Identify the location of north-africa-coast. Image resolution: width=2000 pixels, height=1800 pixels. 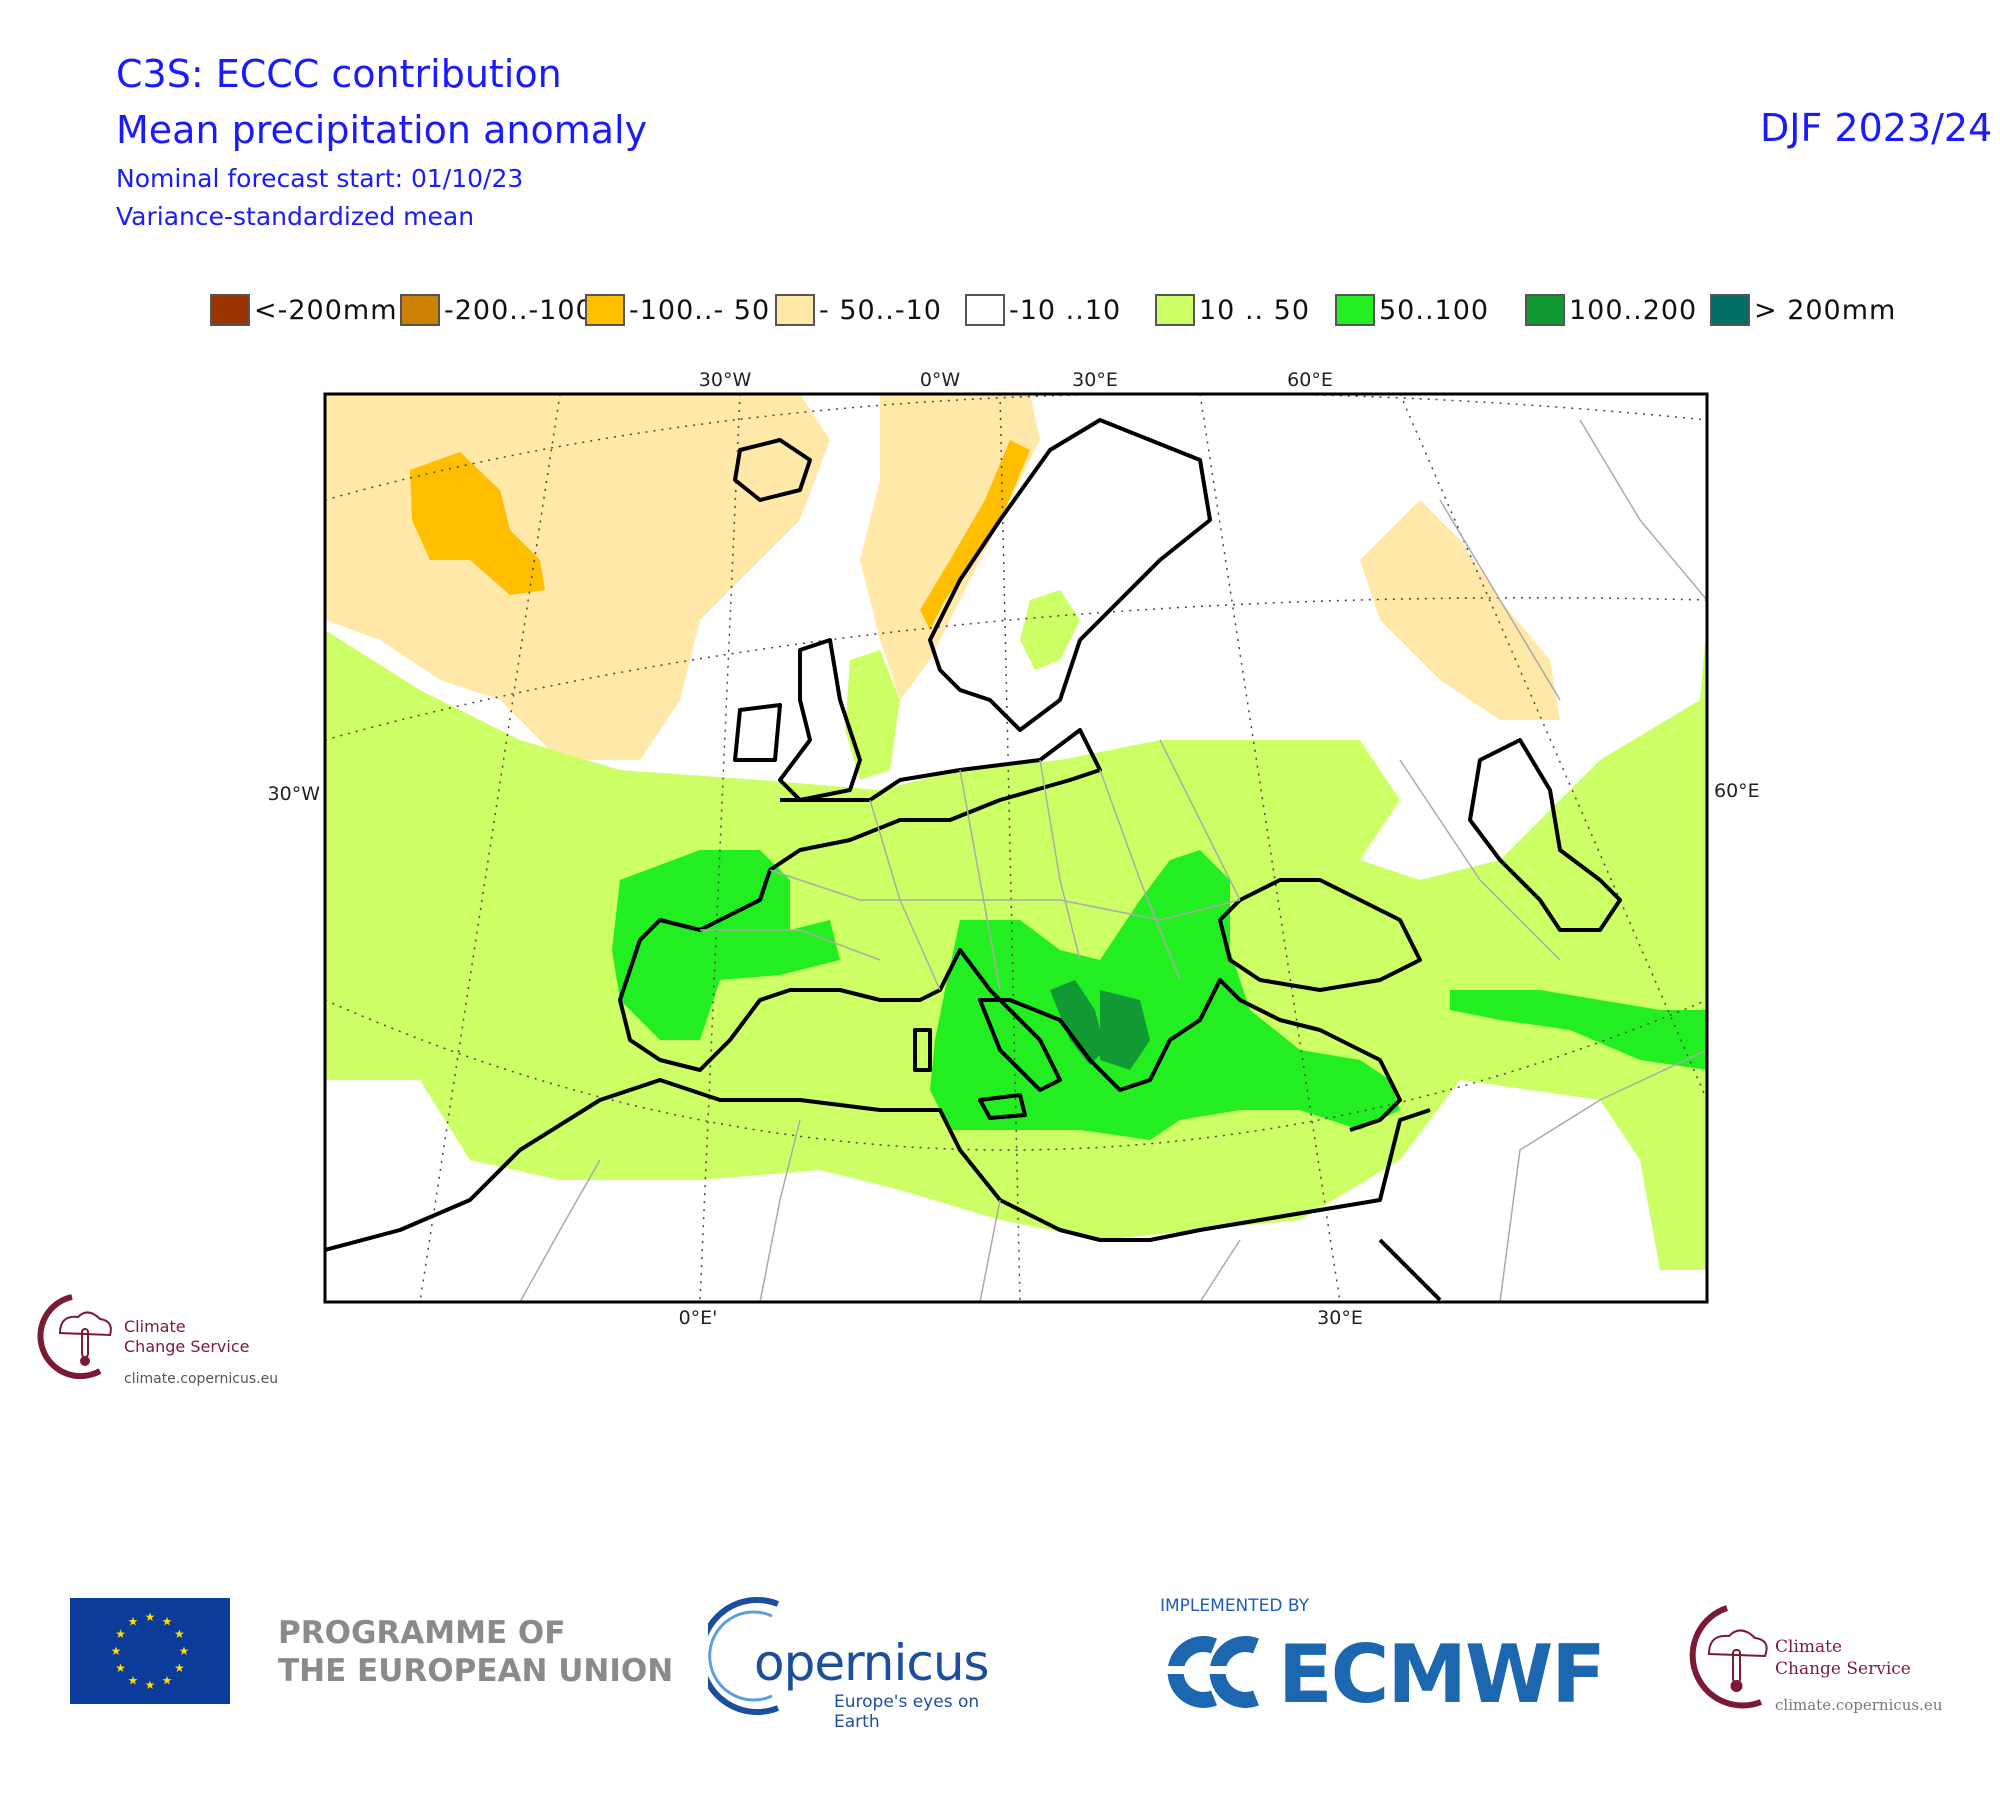
(878, 1165).